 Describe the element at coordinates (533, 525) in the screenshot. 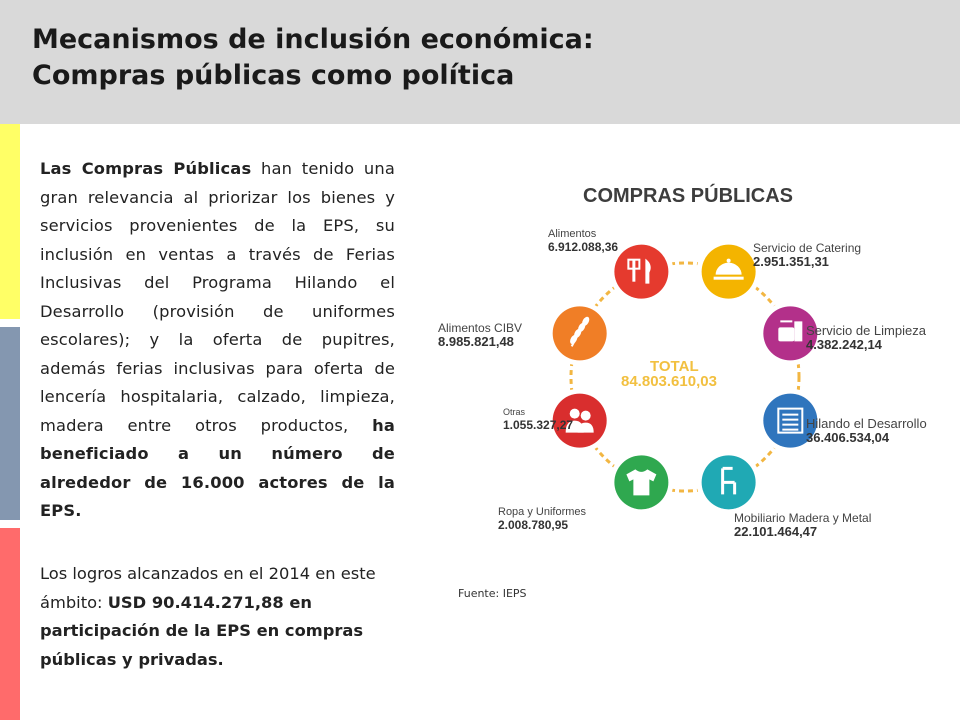

I see `category-value: 2.008.780,95` at that location.